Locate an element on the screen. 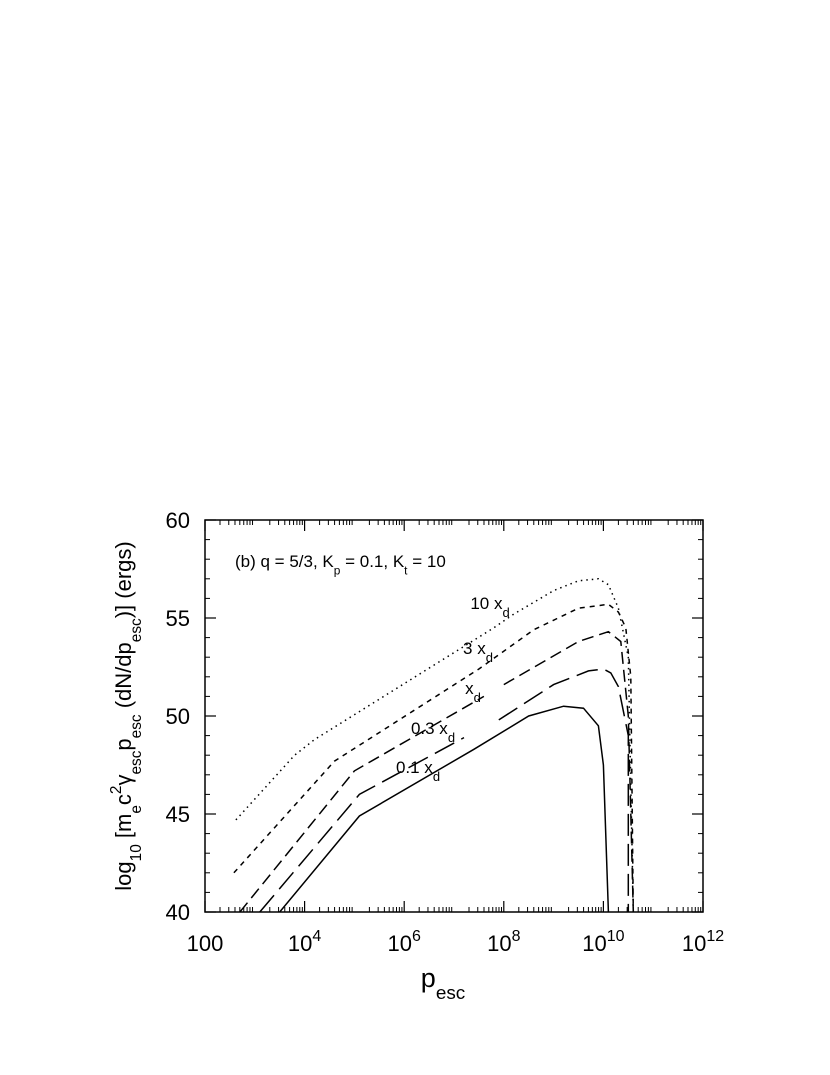  y-tick-label: 45 is located at coordinates (178, 814).